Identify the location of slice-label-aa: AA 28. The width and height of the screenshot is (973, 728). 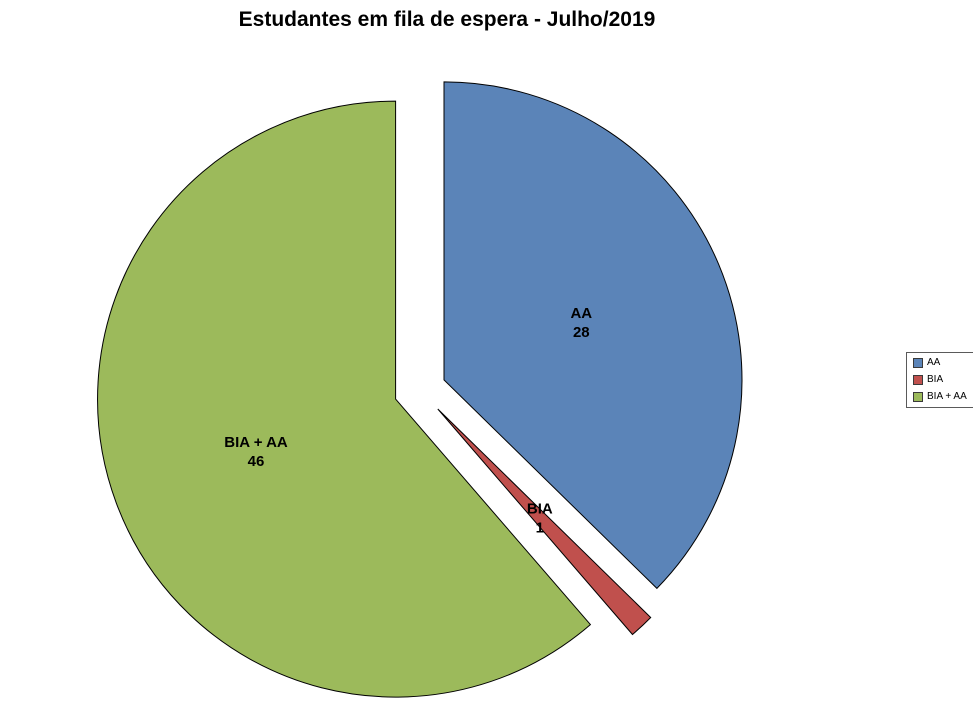
(581, 323).